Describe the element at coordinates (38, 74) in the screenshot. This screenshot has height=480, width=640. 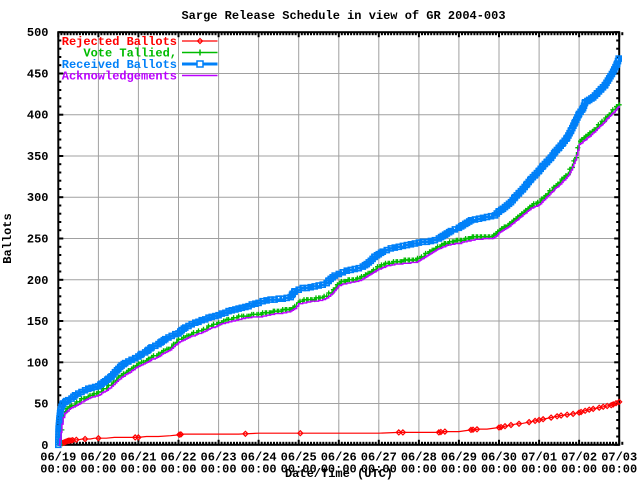
I see `svg-text: 450` at that location.